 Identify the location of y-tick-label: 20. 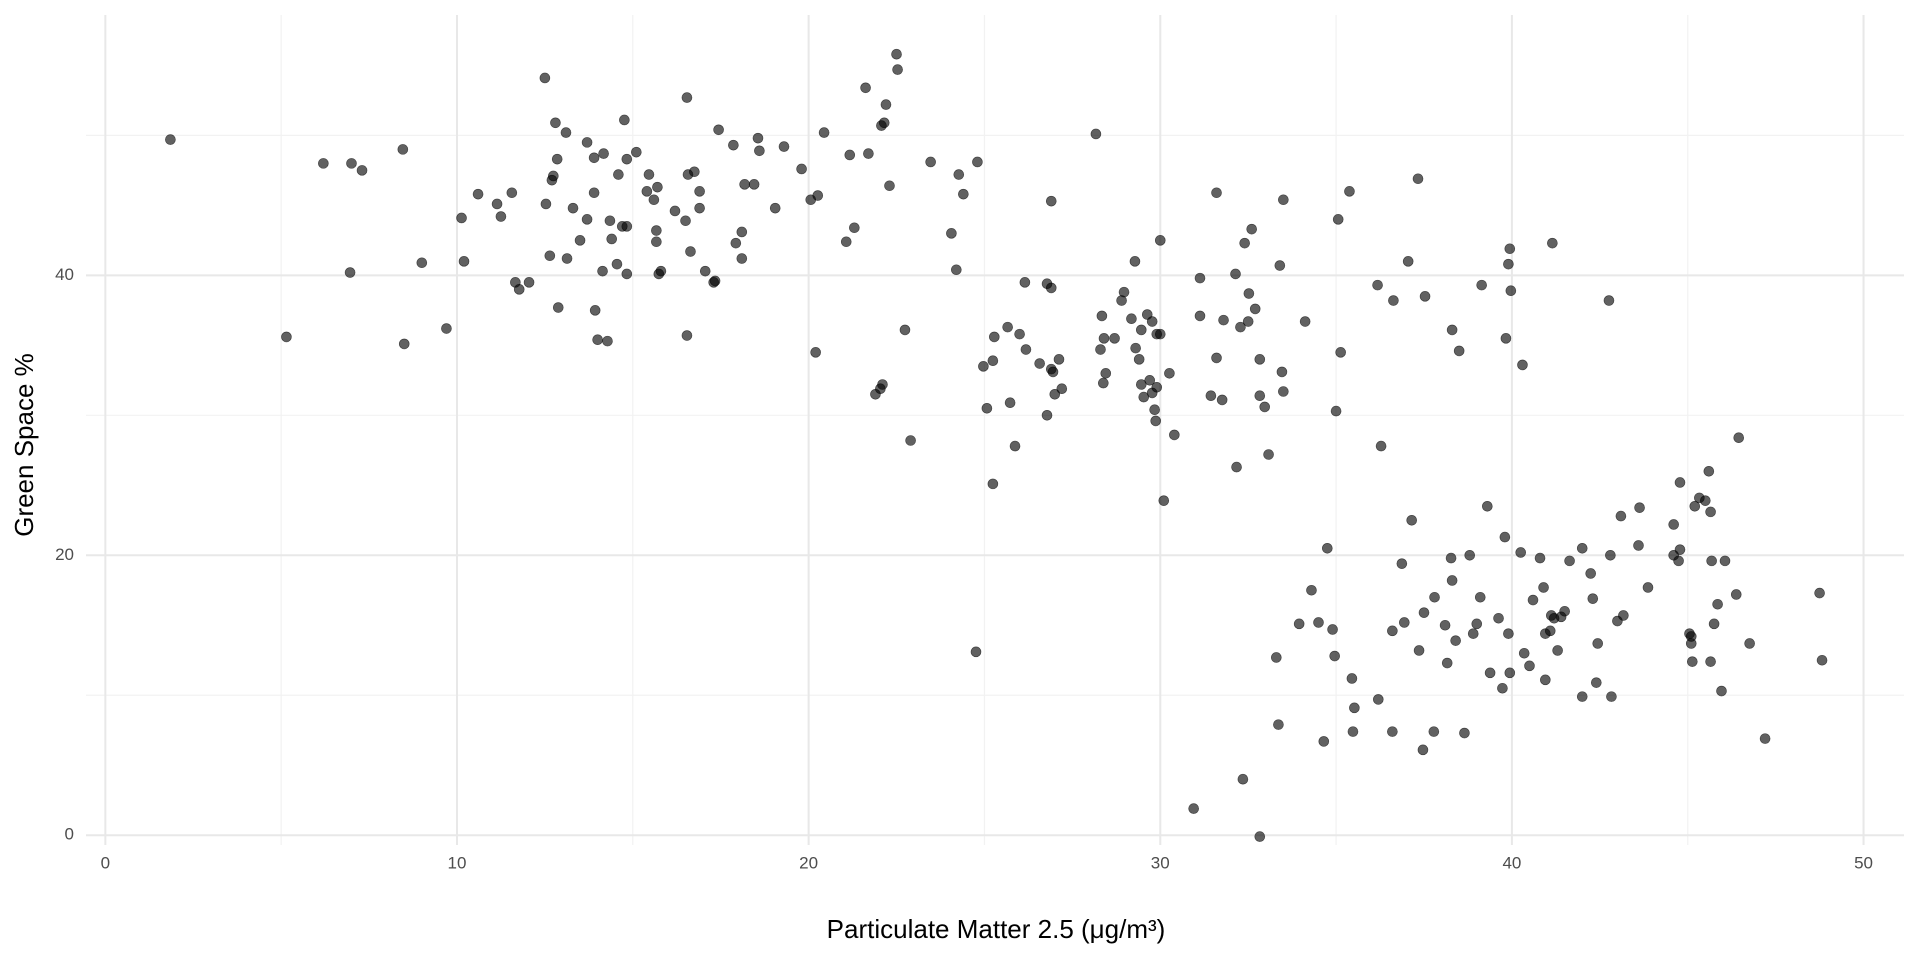
(64, 554).